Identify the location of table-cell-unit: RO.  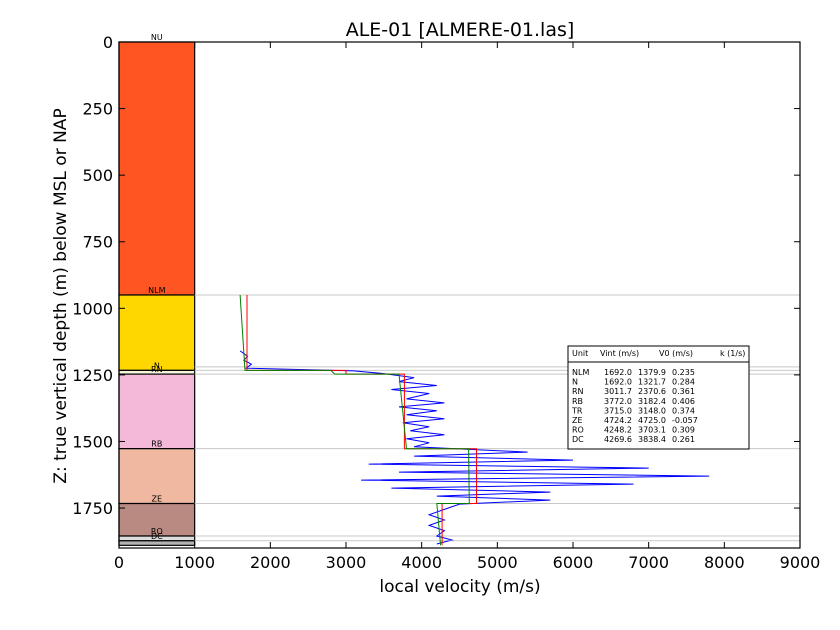
(578, 430).